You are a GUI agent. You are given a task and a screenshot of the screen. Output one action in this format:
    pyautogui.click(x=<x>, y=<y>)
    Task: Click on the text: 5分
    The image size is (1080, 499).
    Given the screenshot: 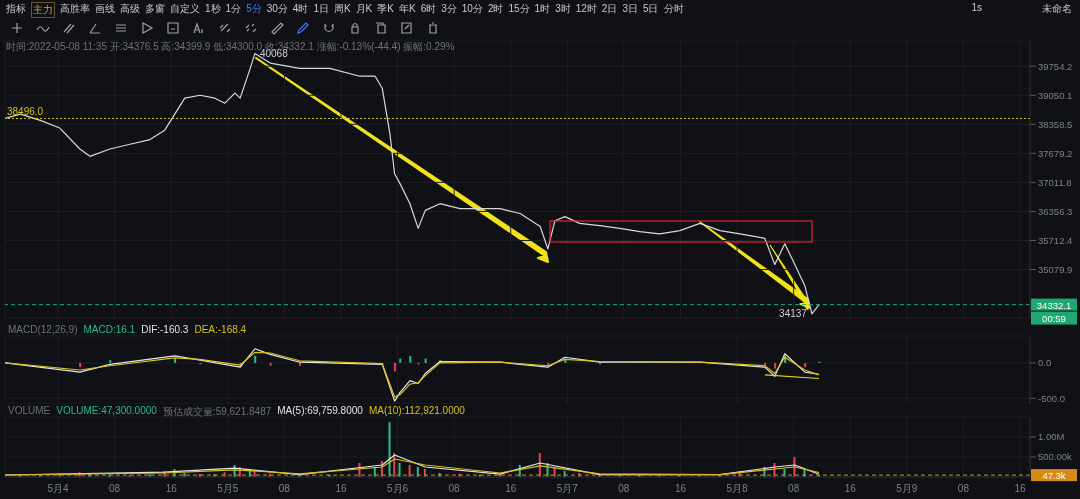 What is the action you would take?
    pyautogui.click(x=254, y=9)
    